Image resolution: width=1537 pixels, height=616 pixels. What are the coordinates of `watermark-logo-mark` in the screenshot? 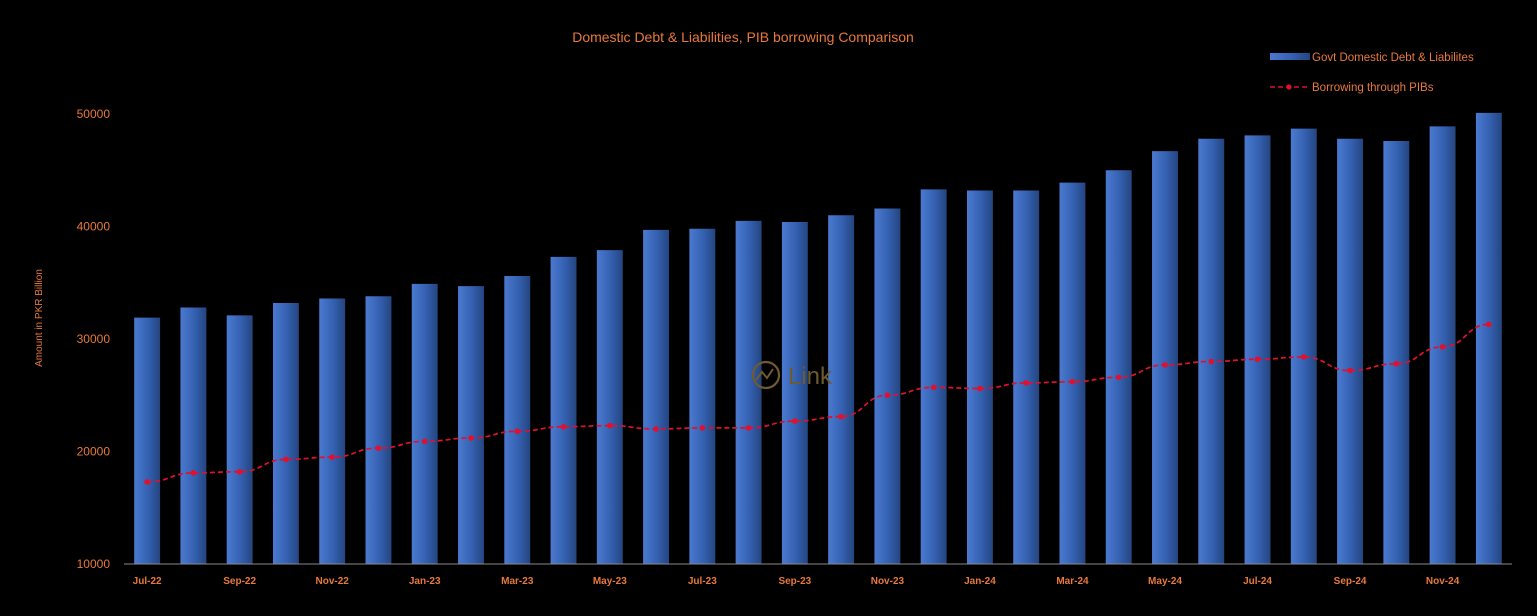 It's located at (764, 374).